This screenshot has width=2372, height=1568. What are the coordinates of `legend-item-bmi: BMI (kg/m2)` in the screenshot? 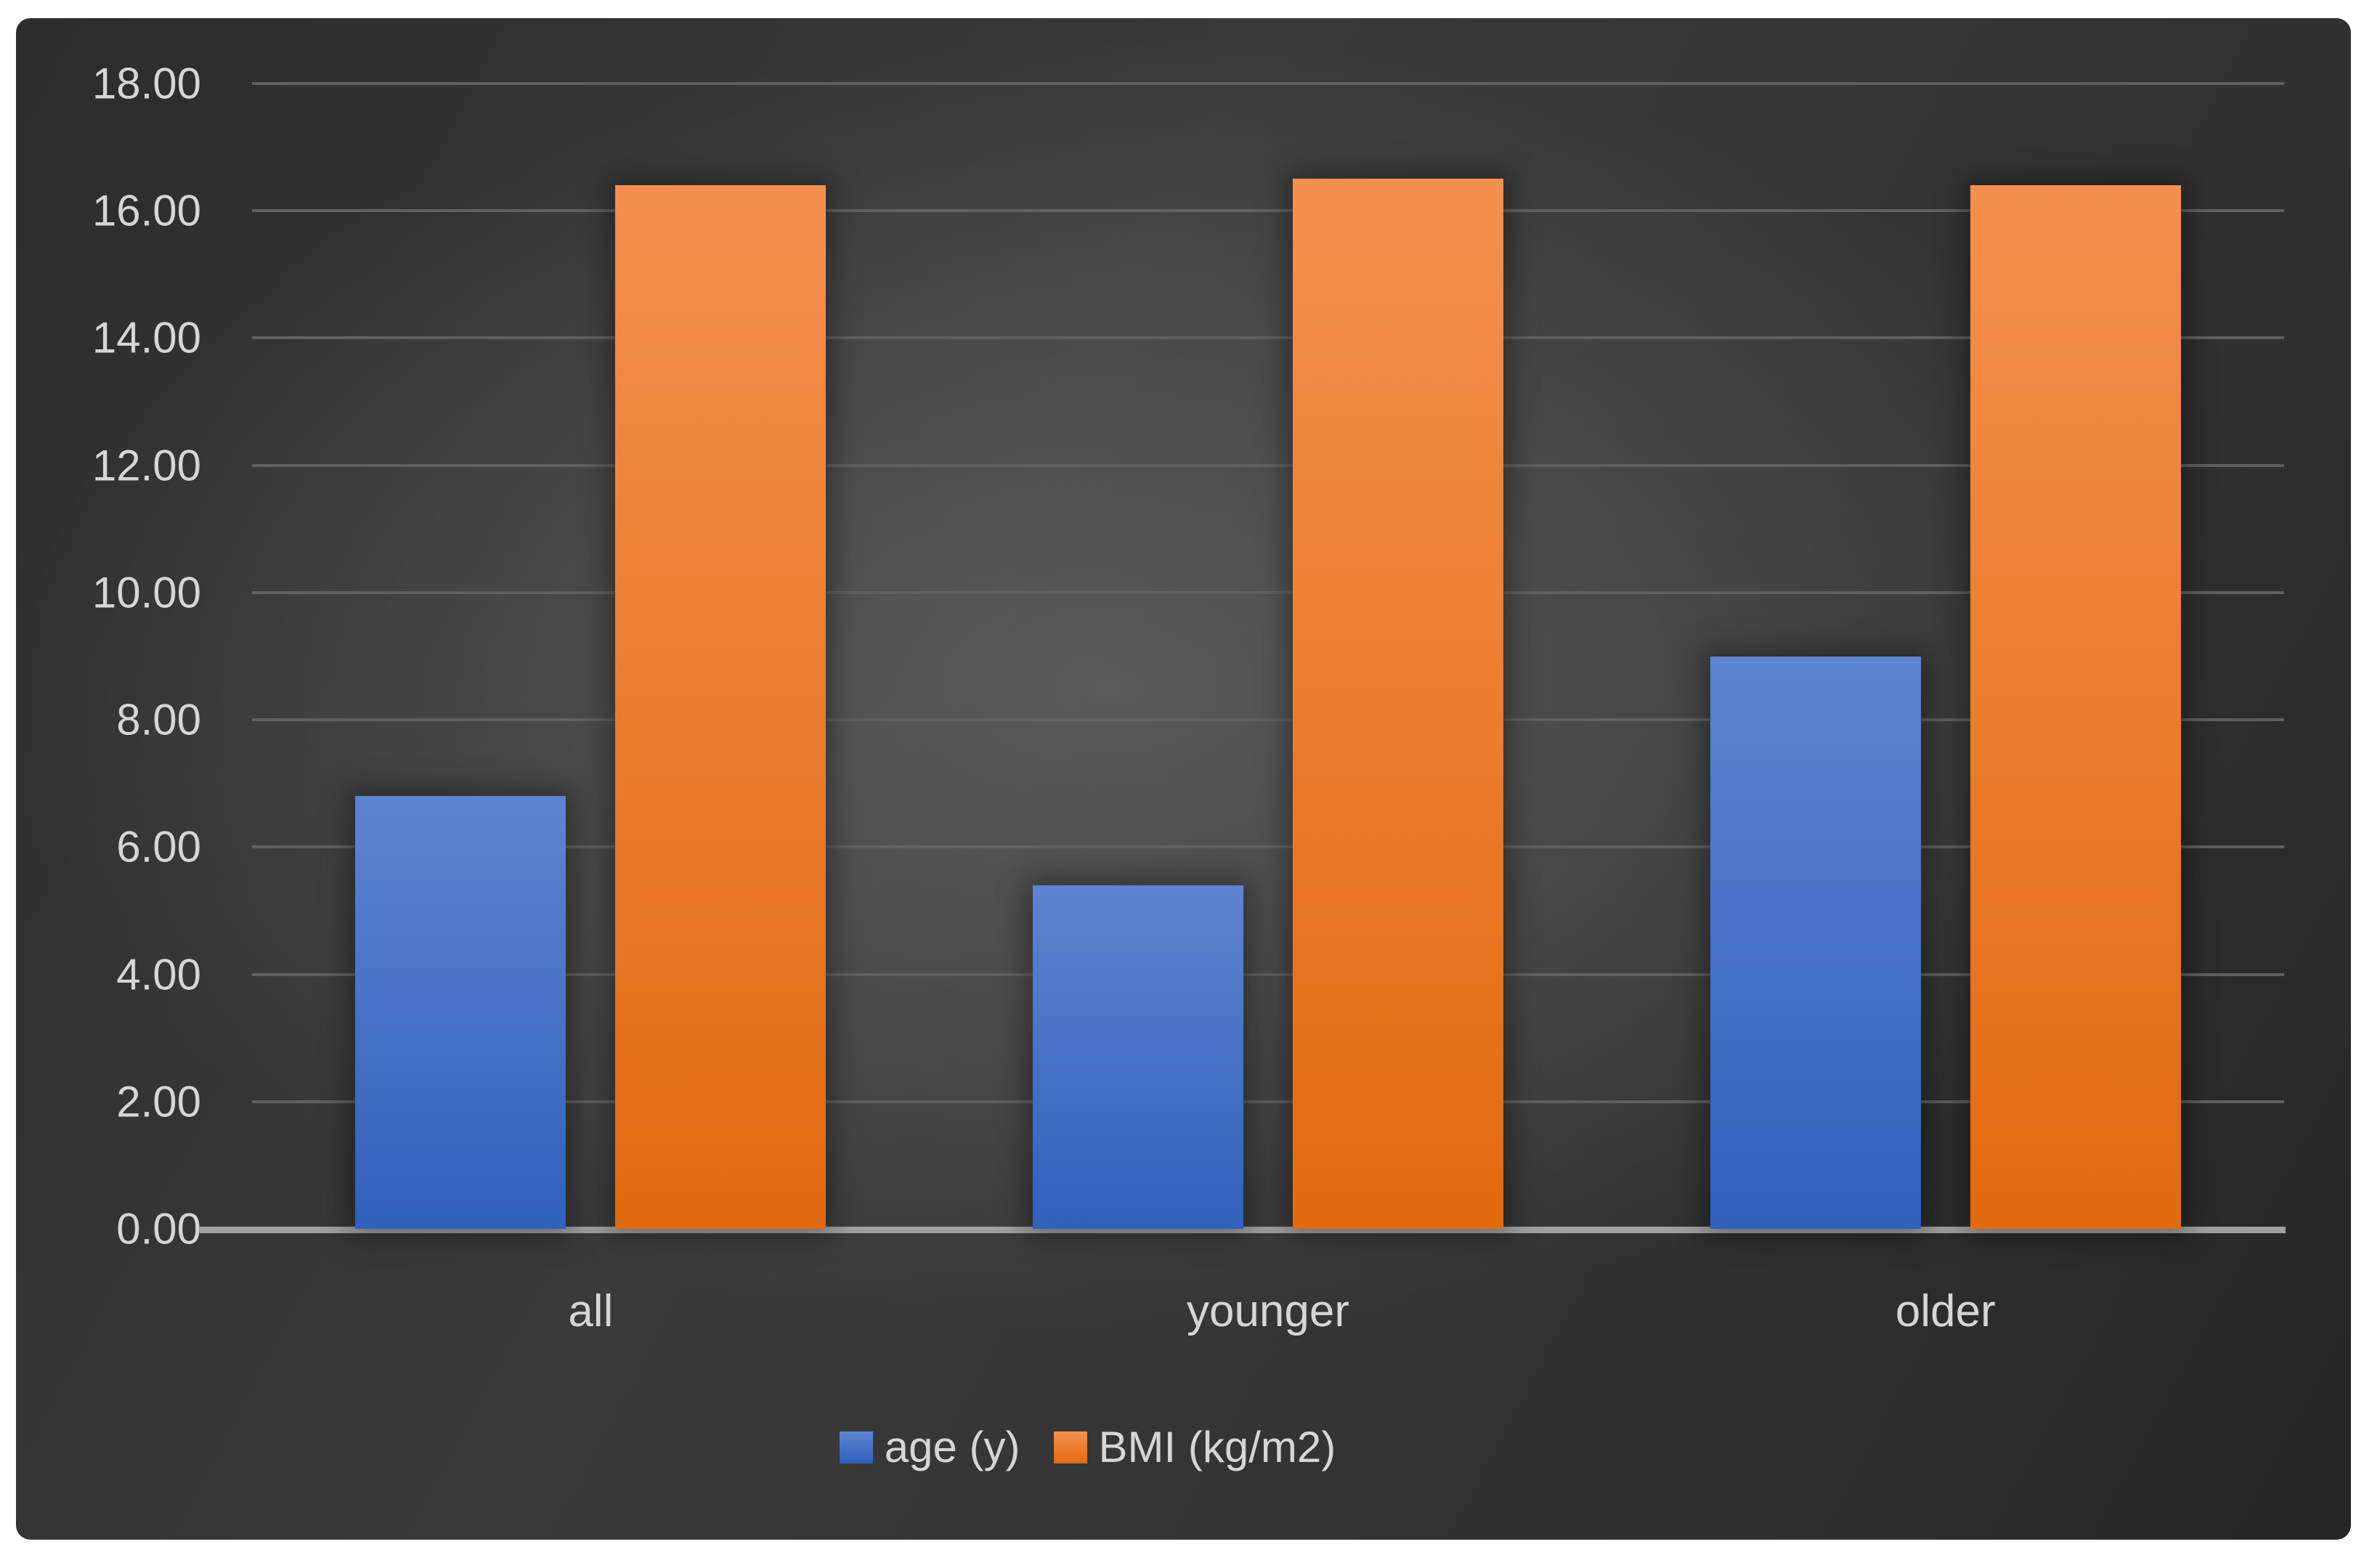 It's located at (1194, 1447).